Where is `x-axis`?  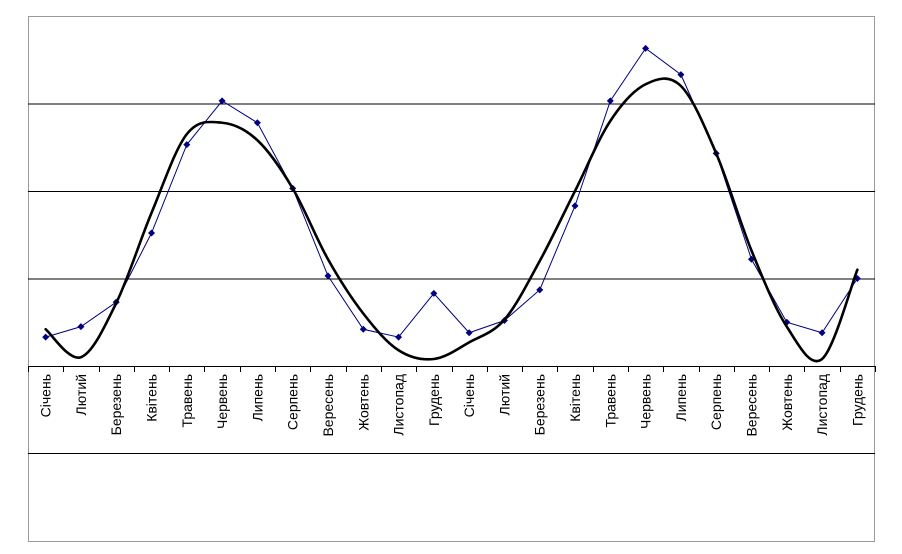 x-axis is located at coordinates (452, 410).